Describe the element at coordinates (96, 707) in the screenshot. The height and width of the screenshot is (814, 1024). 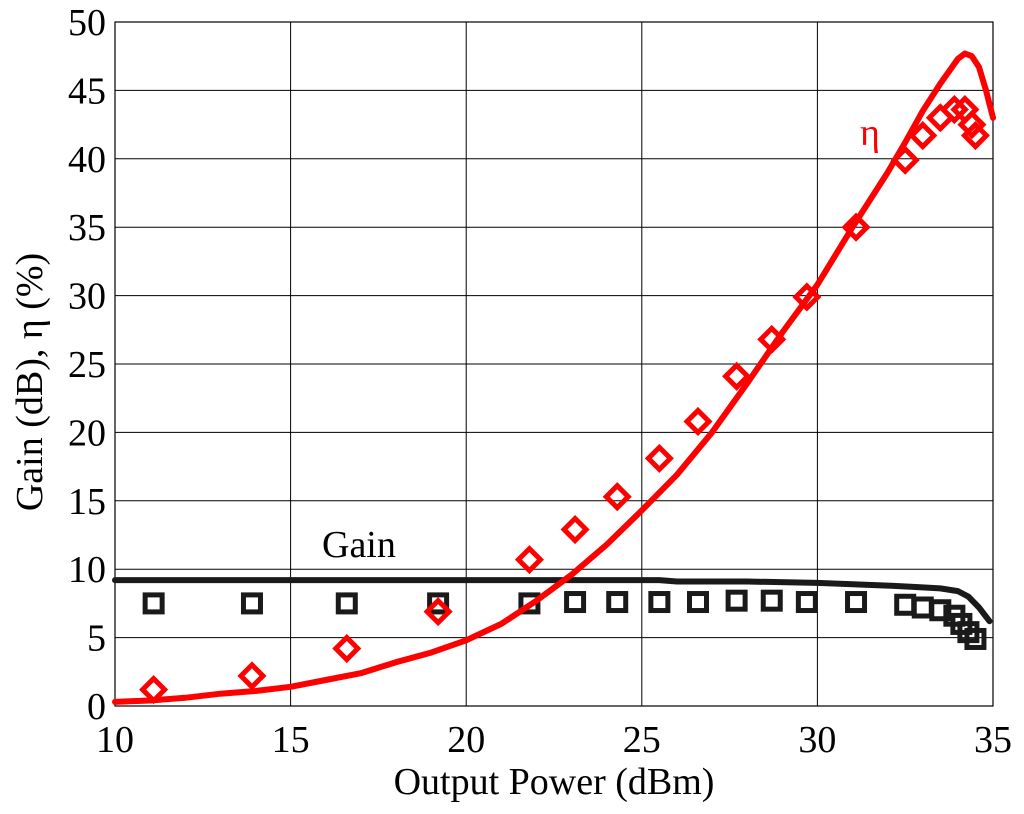
I see `y-tick-label: 0` at that location.